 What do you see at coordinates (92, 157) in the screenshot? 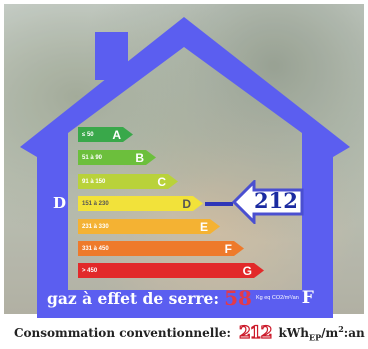
I see `scale-range: 51 à 90` at bounding box center [92, 157].